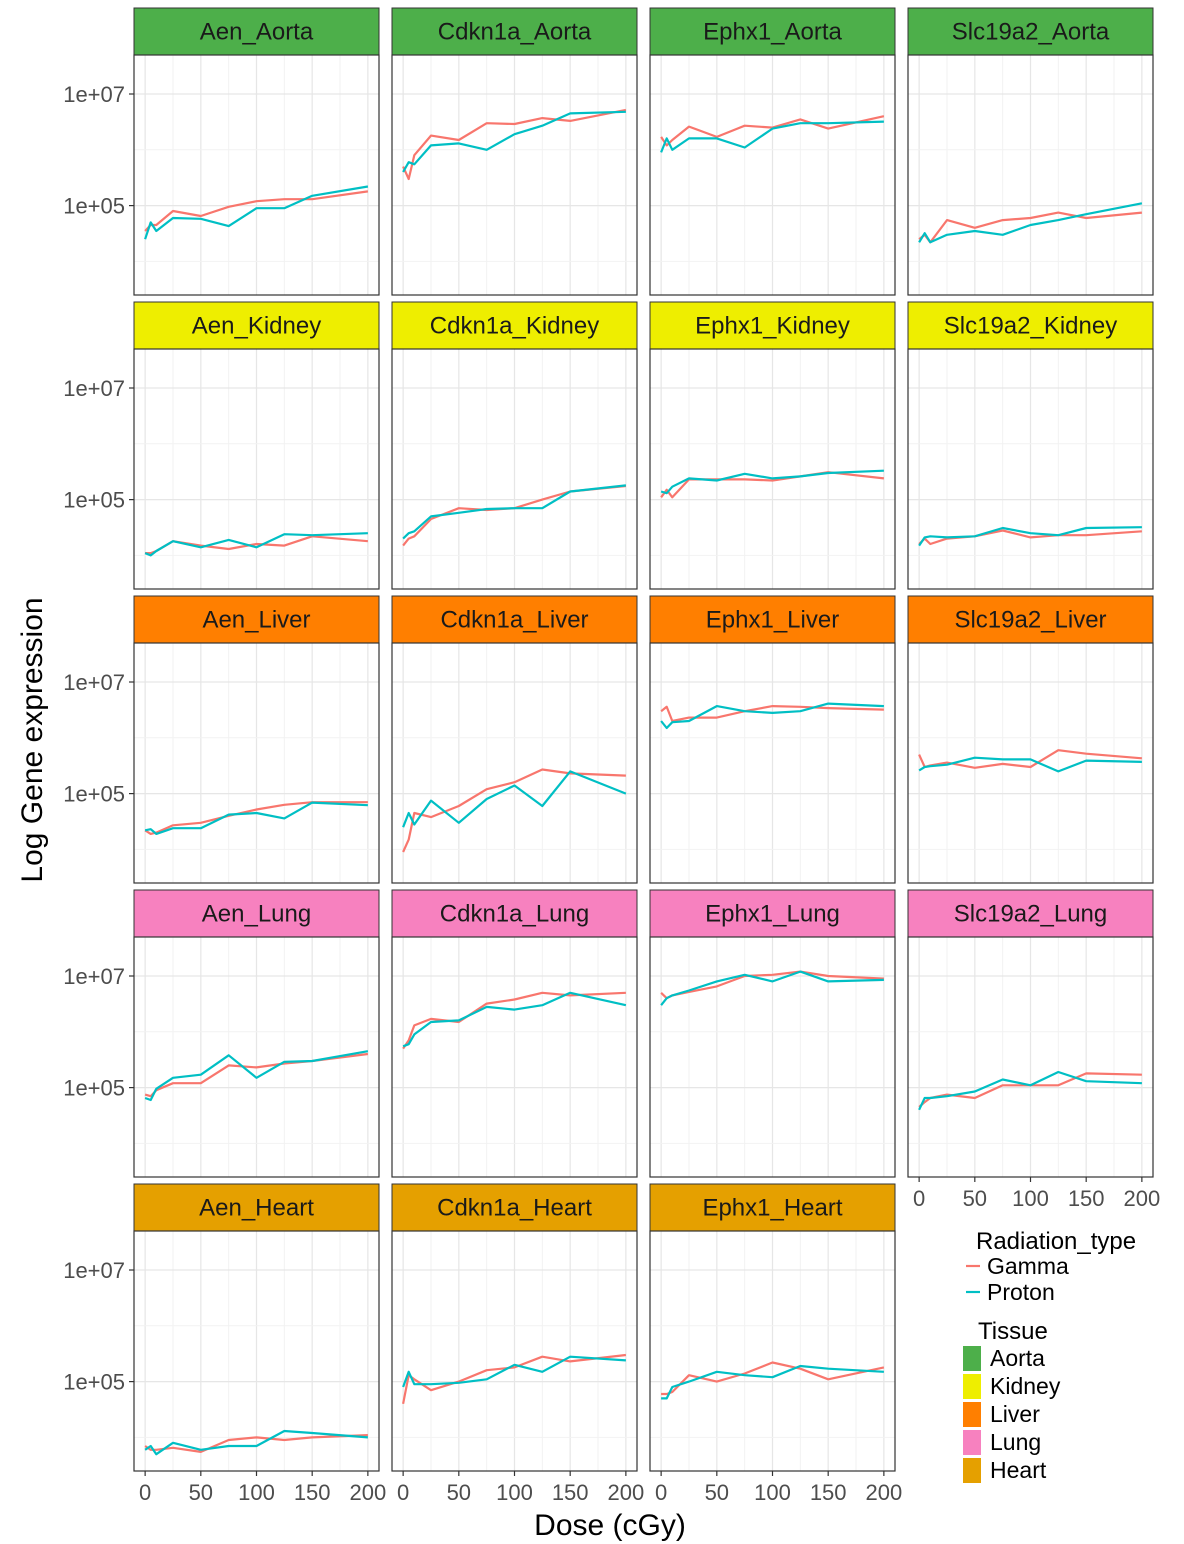 The width and height of the screenshot is (1184, 1544). What do you see at coordinates (1030, 914) in the screenshot?
I see `facet-strip-label: Slc19a2_Lung` at bounding box center [1030, 914].